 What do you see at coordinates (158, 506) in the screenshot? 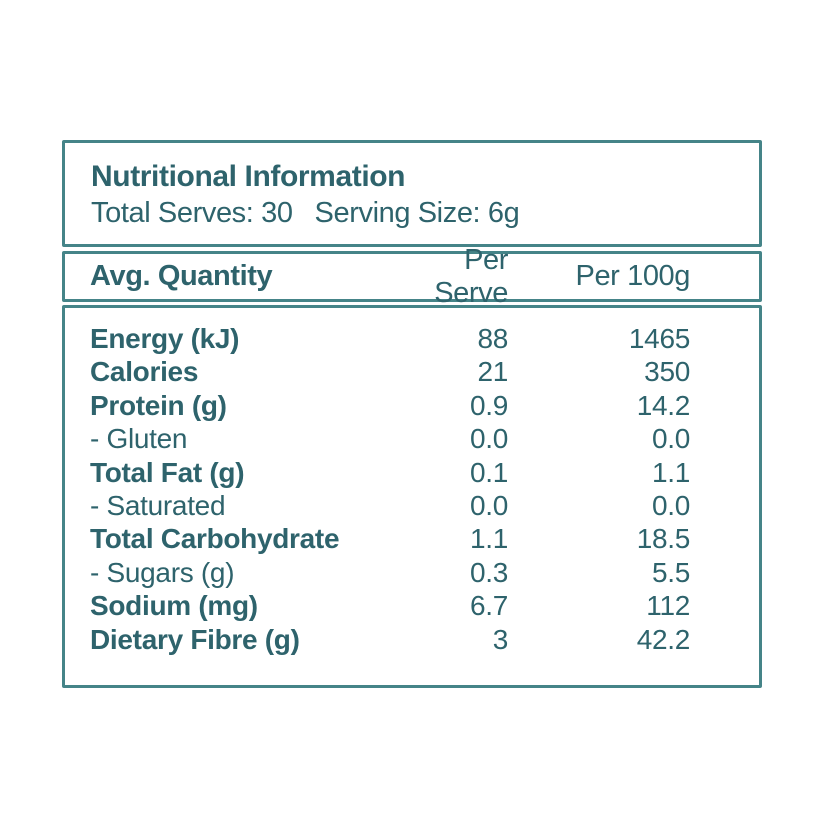
I see `row-nutrient-label: - Saturated` at bounding box center [158, 506].